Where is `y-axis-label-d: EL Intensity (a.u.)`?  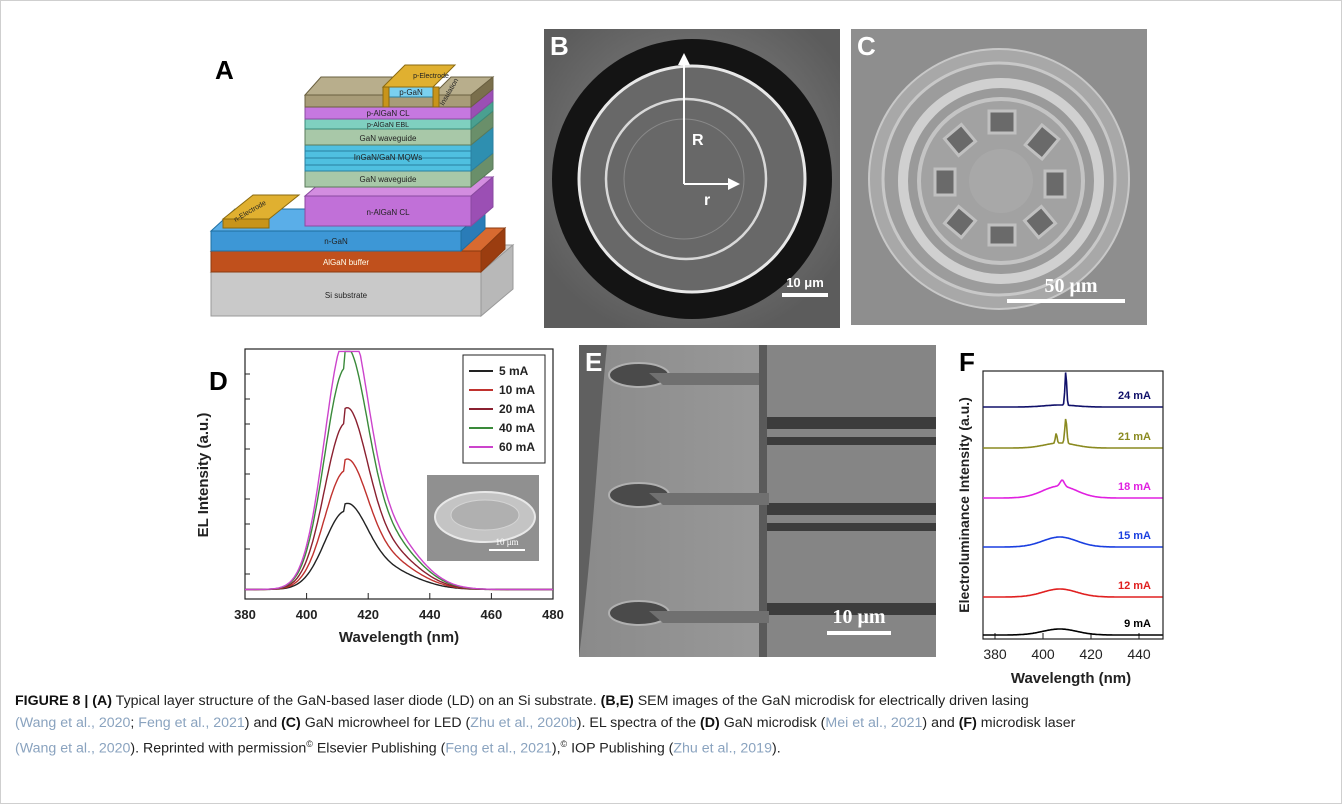 y-axis-label-d: EL Intensity (a.u.) is located at coordinates (203, 475).